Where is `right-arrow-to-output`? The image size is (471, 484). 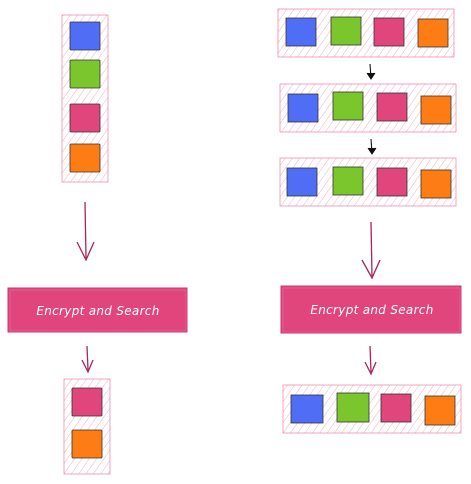
right-arrow-to-output is located at coordinates (370, 360).